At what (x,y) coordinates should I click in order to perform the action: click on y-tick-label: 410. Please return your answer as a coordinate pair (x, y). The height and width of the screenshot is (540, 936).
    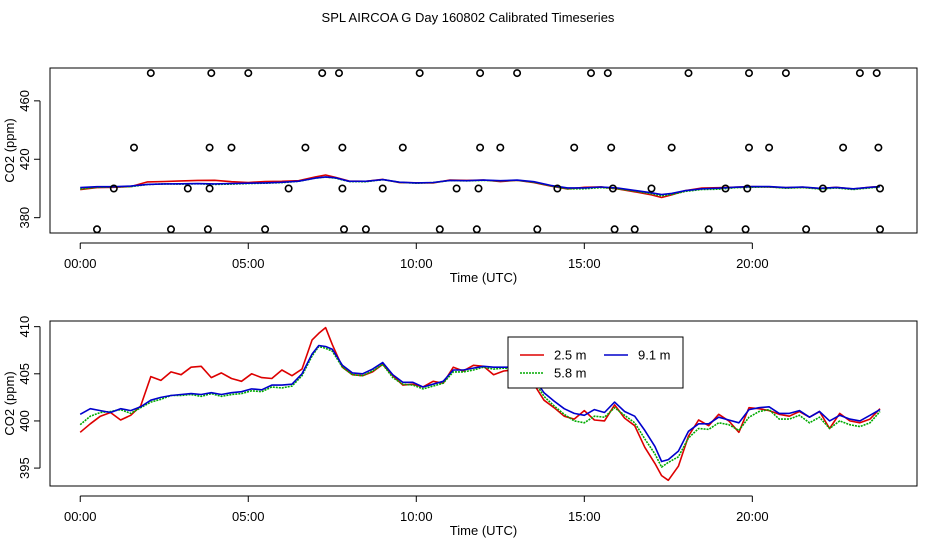
    Looking at the image, I should click on (24, 327).